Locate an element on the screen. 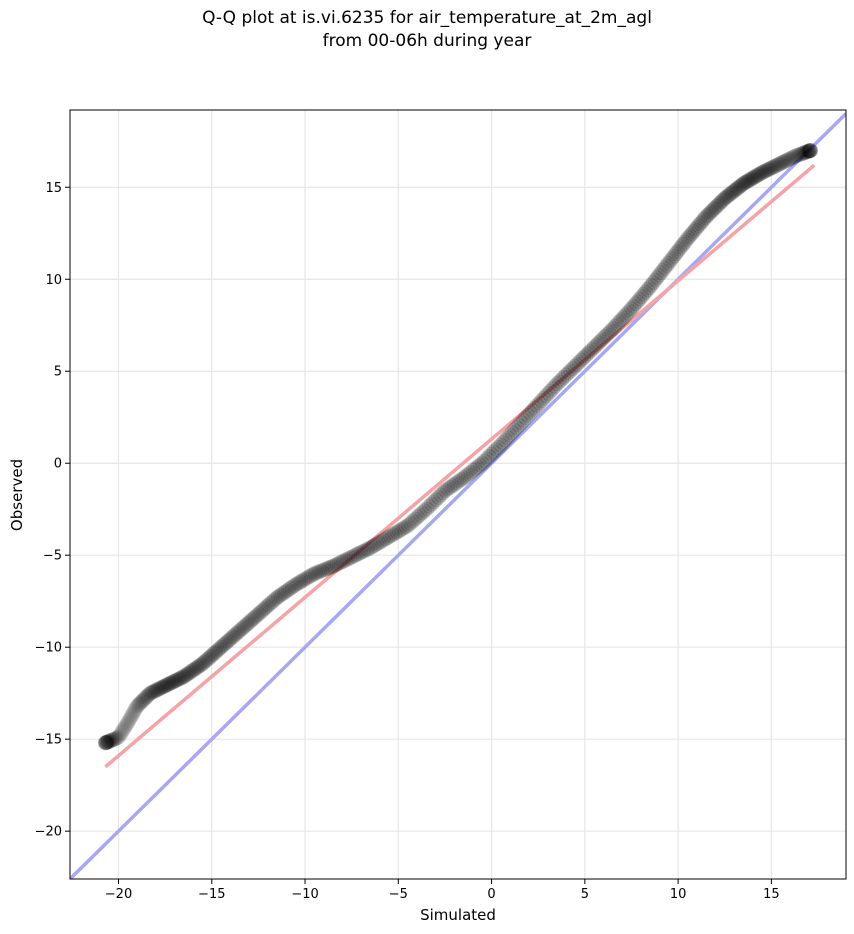 This screenshot has height=934, width=854. y-tick-label: 0 is located at coordinates (58, 464).